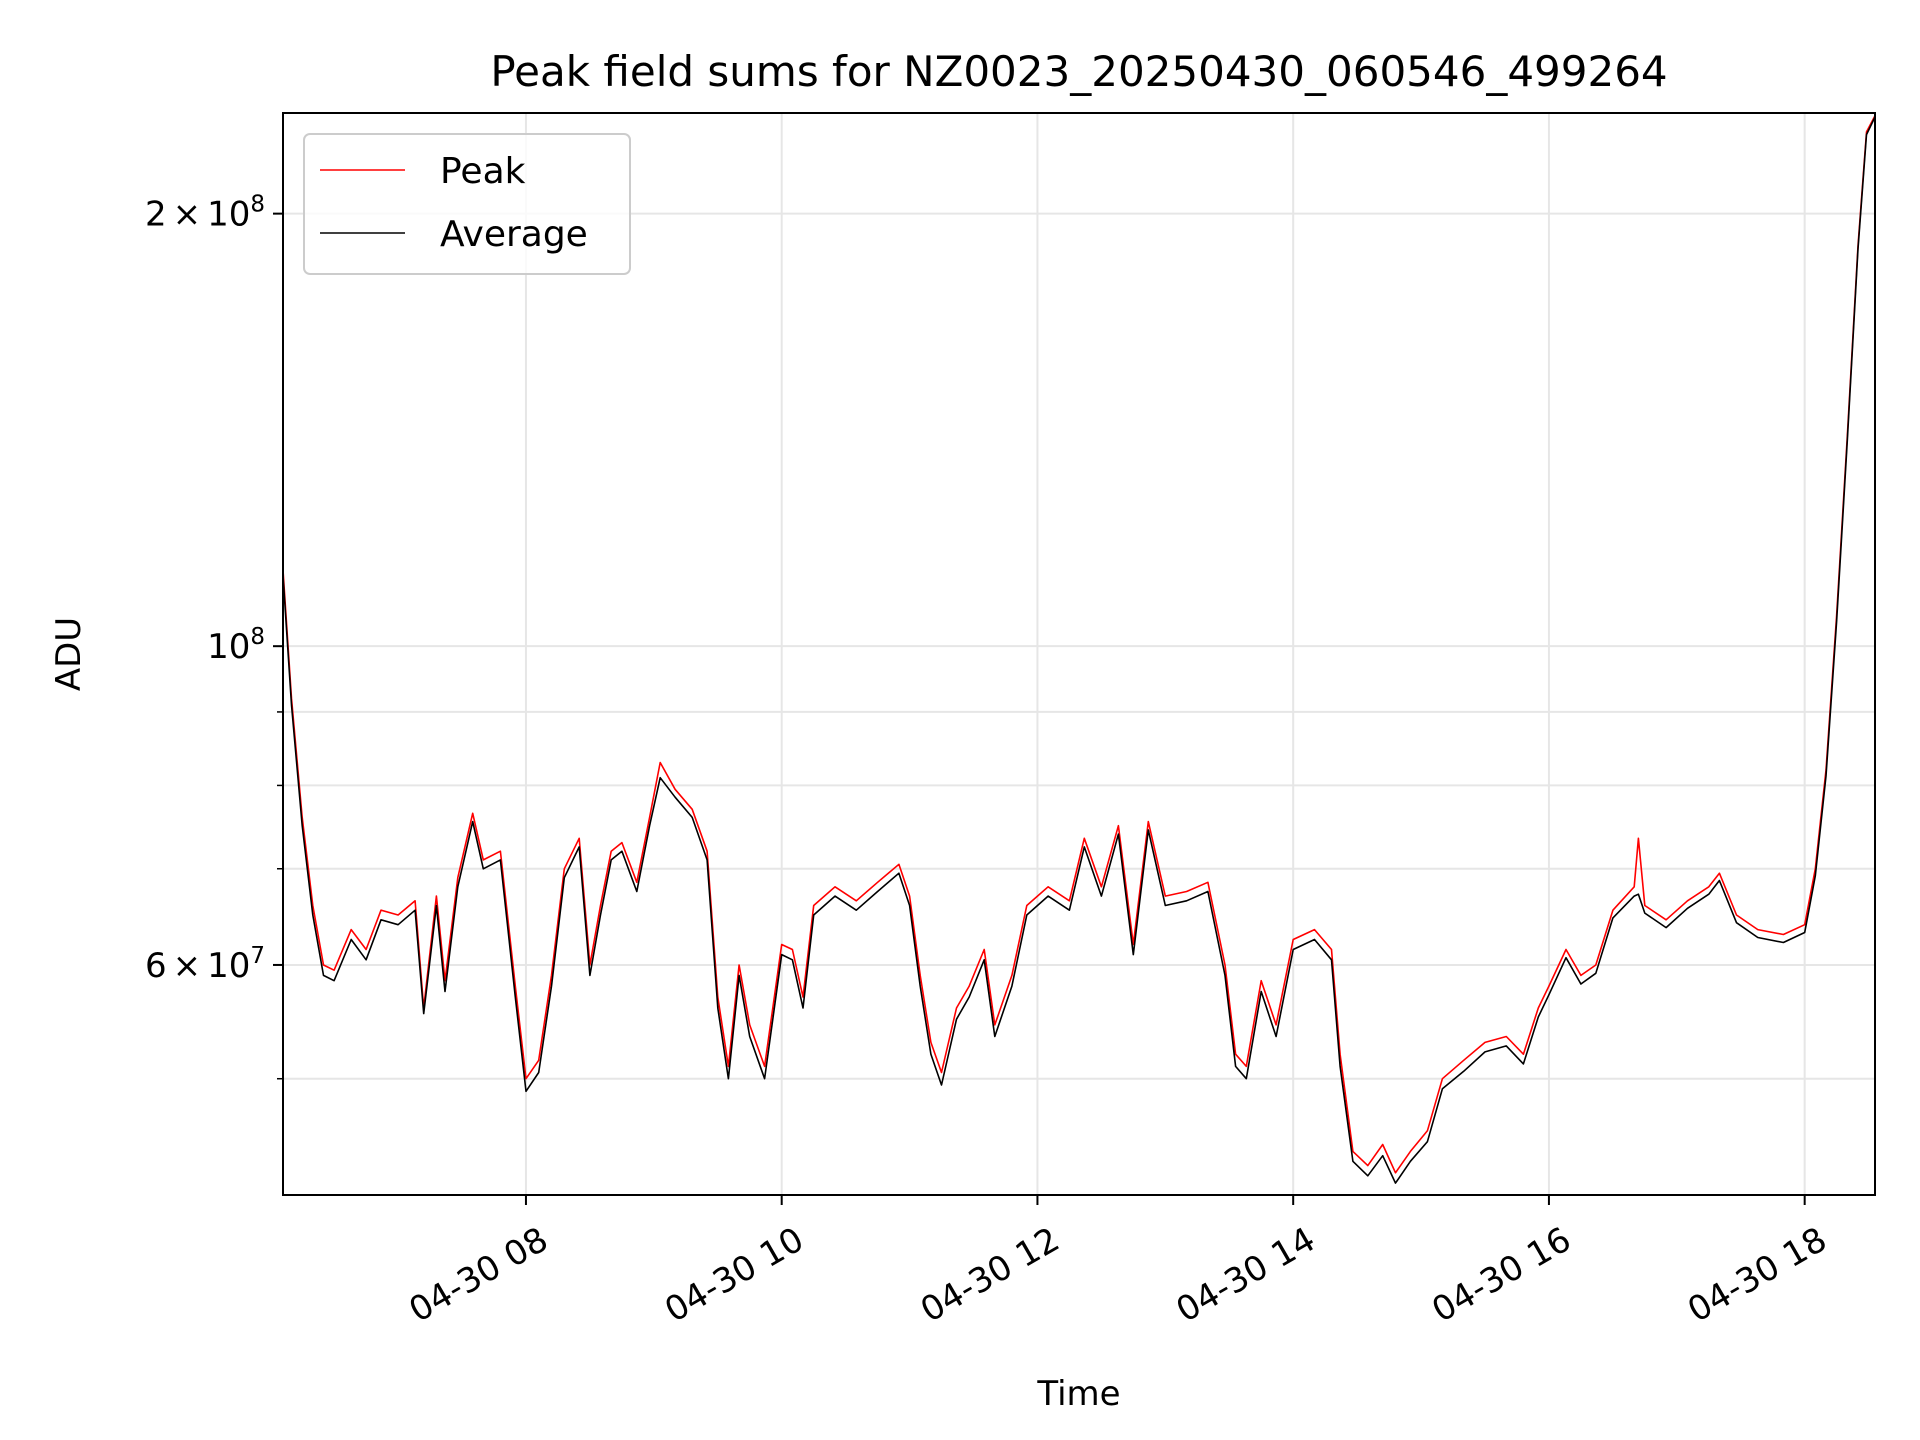 The image size is (1920, 1440). Describe the element at coordinates (205, 964) in the screenshot. I see `y-tick-label: 6 × 10⁷` at that location.